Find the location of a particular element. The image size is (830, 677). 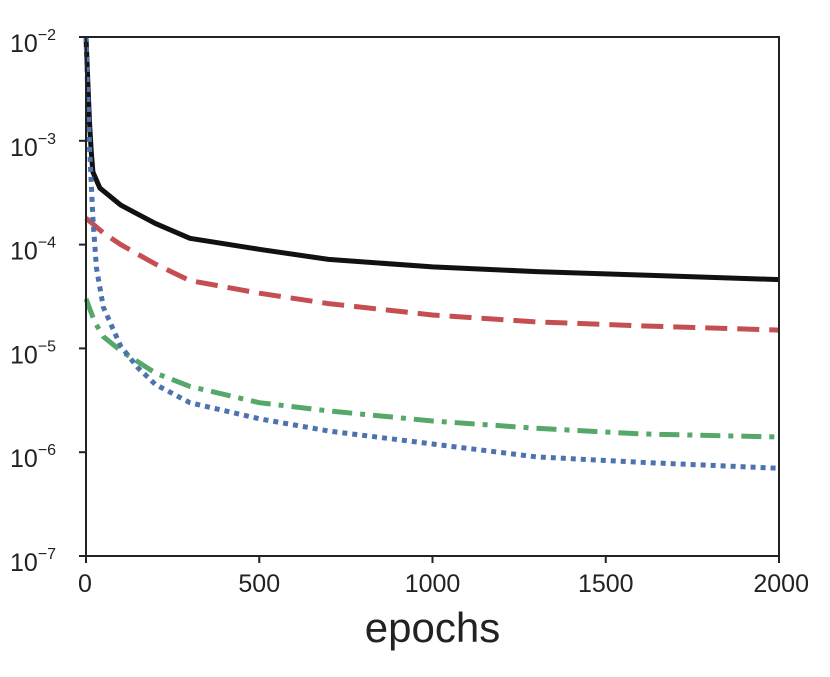

y-tick-label: 10⁻⁴ is located at coordinates (33, 250).